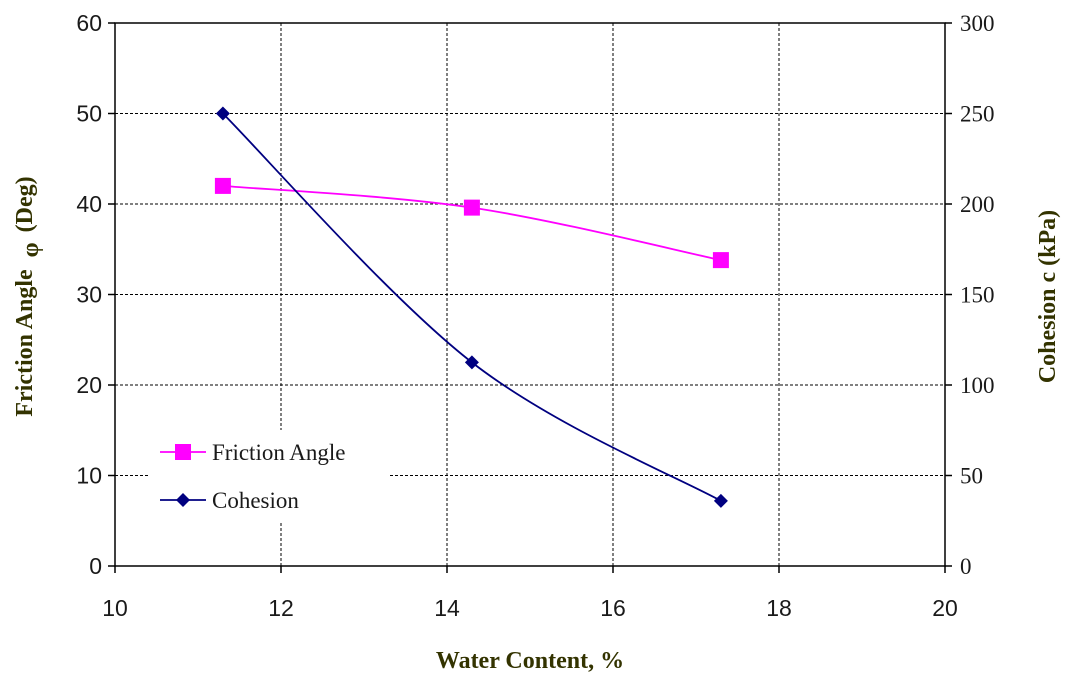 The image size is (1065, 677). I want to click on y-right-tick-label: 0, so click(966, 566).